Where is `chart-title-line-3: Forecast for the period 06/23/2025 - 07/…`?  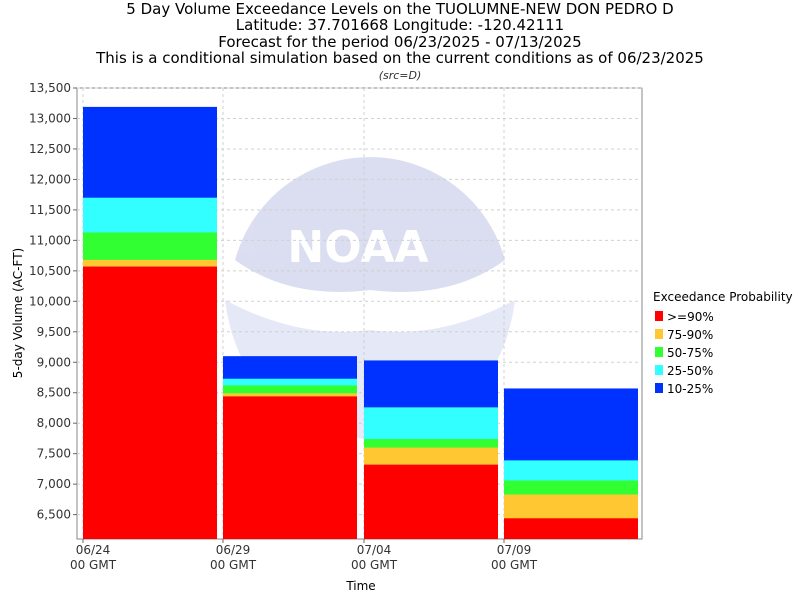 chart-title-line-3: Forecast for the period 06/23/2025 - 07/… is located at coordinates (399, 42).